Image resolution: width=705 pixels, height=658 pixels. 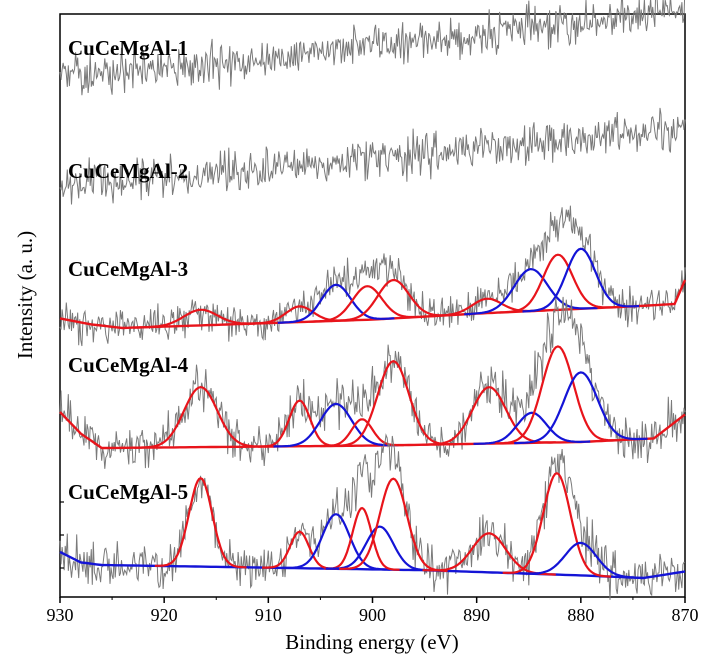 I want to click on x-tick-label: 930, so click(x=60, y=615).